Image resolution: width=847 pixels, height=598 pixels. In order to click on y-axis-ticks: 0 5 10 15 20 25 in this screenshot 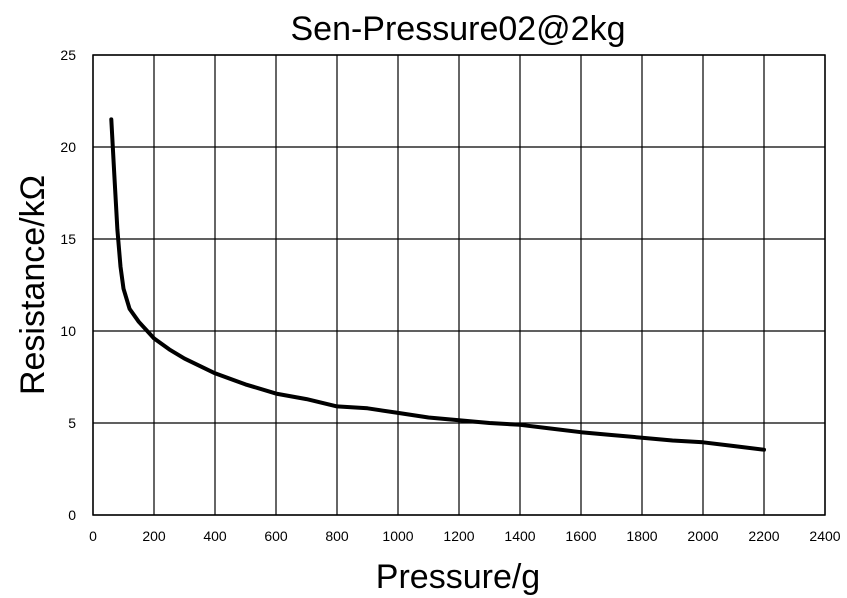, I will do `click(68, 285)`.